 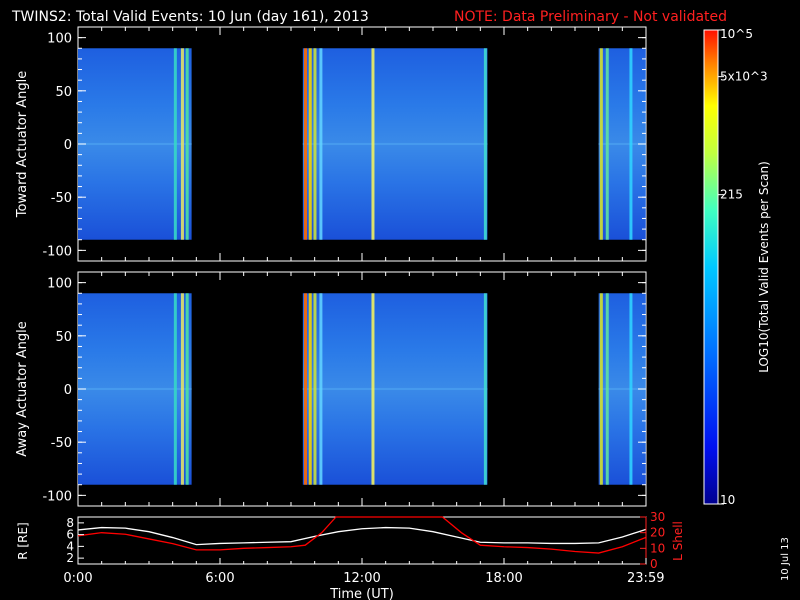 What do you see at coordinates (731, 195) in the screenshot?
I see `colorbar-tick-label: 215` at bounding box center [731, 195].